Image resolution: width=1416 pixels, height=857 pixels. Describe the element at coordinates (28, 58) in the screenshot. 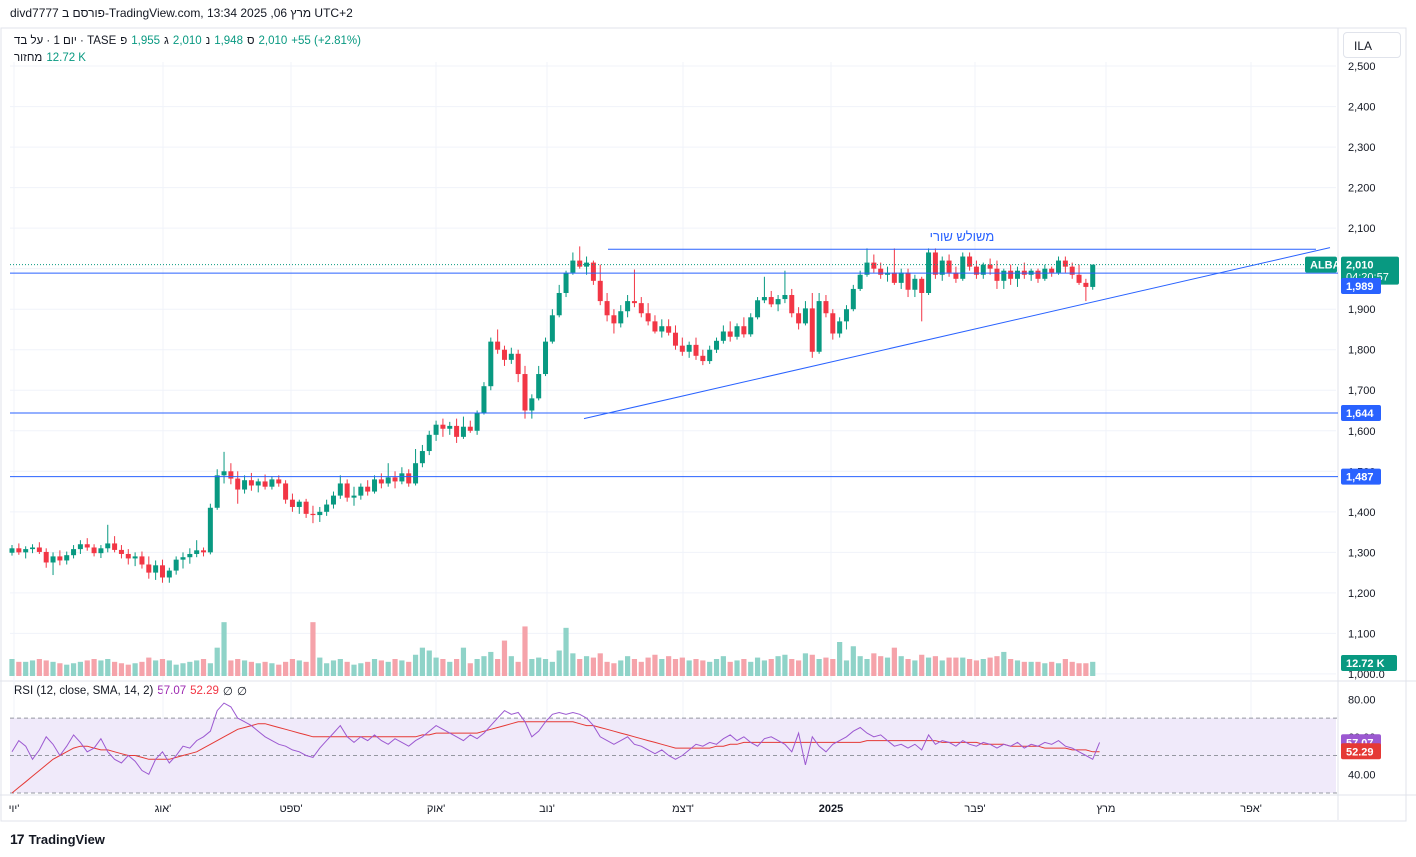

I see `volume-label: מחזור` at that location.